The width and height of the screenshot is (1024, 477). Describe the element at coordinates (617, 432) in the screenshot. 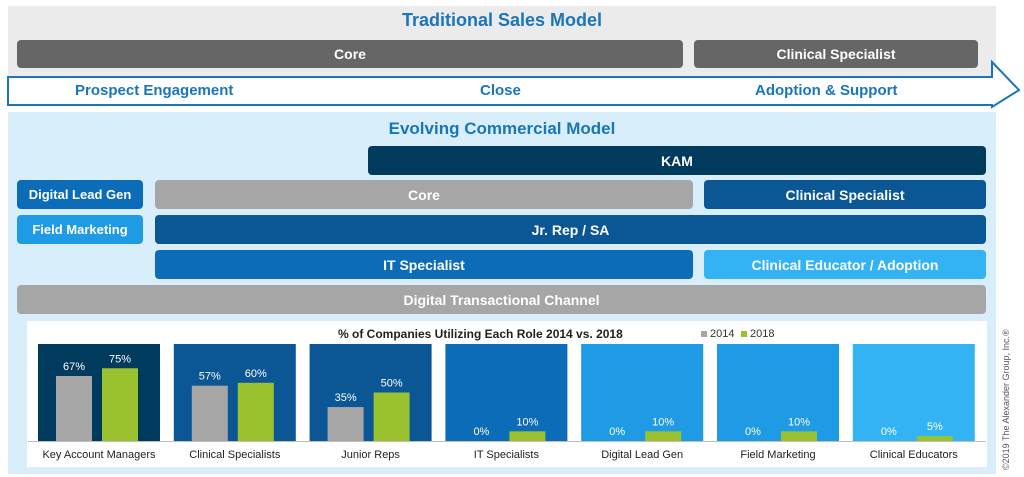

I see `data-label-2014-digital-lead-gen: 0%` at that location.